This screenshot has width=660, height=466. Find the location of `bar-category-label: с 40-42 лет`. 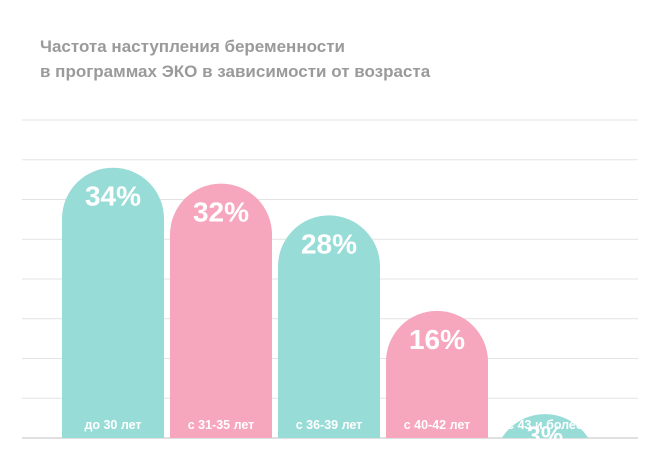

bar-category-label: с 40-42 лет is located at coordinates (437, 425).